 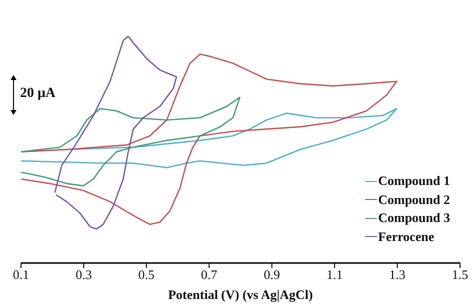 What do you see at coordinates (272, 274) in the screenshot?
I see `x-tick-label: 0.9` at bounding box center [272, 274].